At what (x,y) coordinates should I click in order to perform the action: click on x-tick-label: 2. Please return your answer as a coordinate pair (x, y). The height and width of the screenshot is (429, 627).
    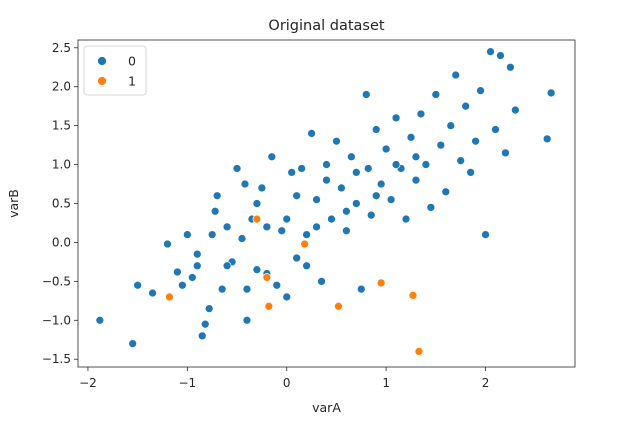
    Looking at the image, I should click on (486, 383).